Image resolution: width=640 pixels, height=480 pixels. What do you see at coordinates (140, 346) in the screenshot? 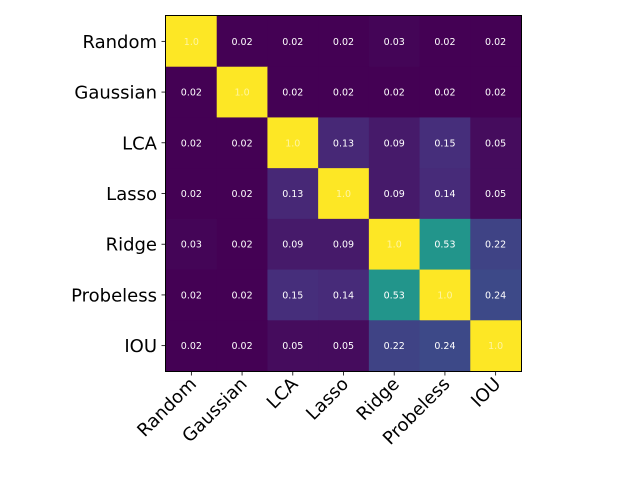
I see `y-tick-label: IOU` at bounding box center [140, 346].